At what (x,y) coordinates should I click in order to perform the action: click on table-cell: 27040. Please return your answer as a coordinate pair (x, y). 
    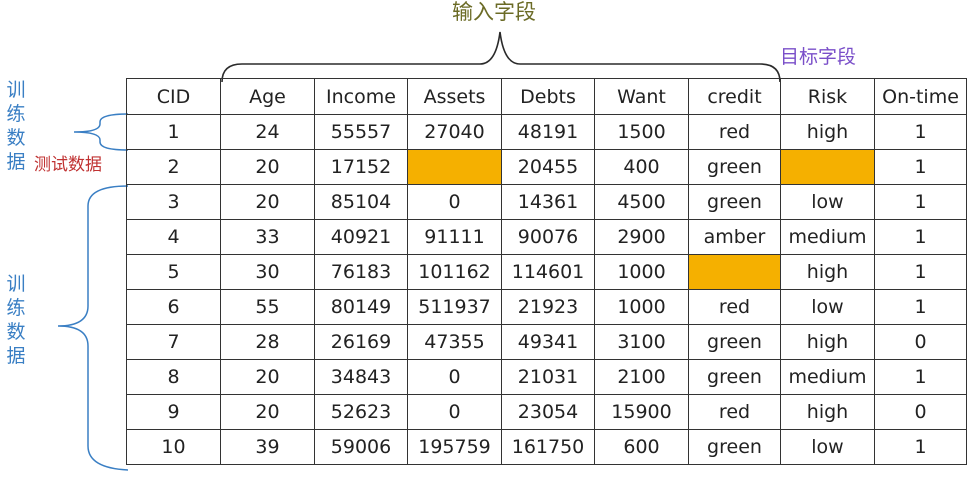
    Looking at the image, I should click on (454, 132).